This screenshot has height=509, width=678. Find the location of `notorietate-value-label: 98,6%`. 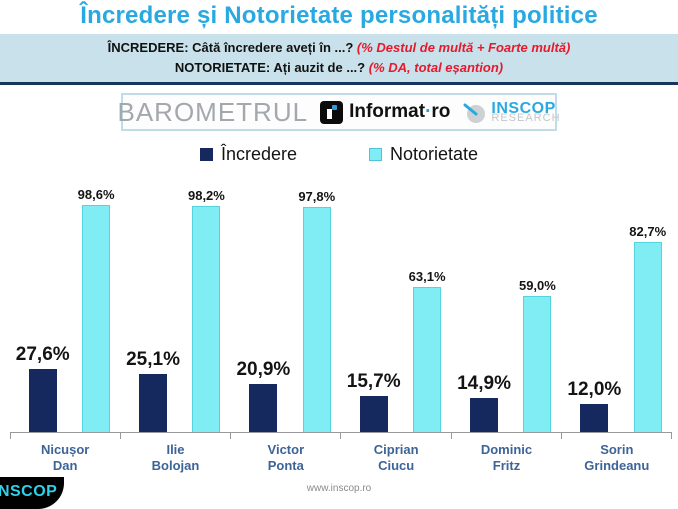

notorietate-value-label: 98,6% is located at coordinates (96, 195).